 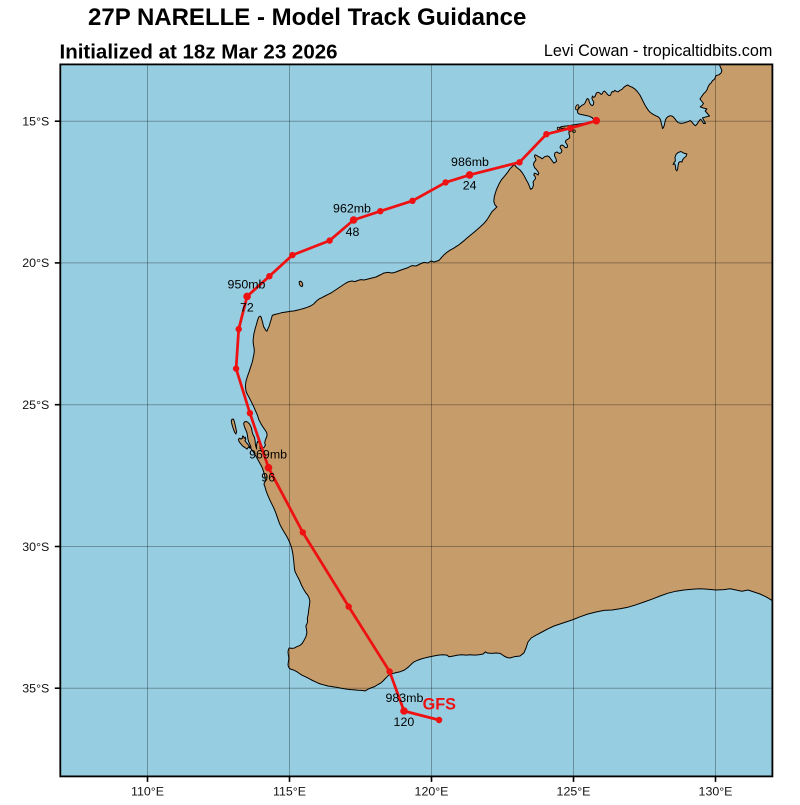 What do you see at coordinates (470, 186) in the screenshot?
I see `svg-text: 24` at bounding box center [470, 186].